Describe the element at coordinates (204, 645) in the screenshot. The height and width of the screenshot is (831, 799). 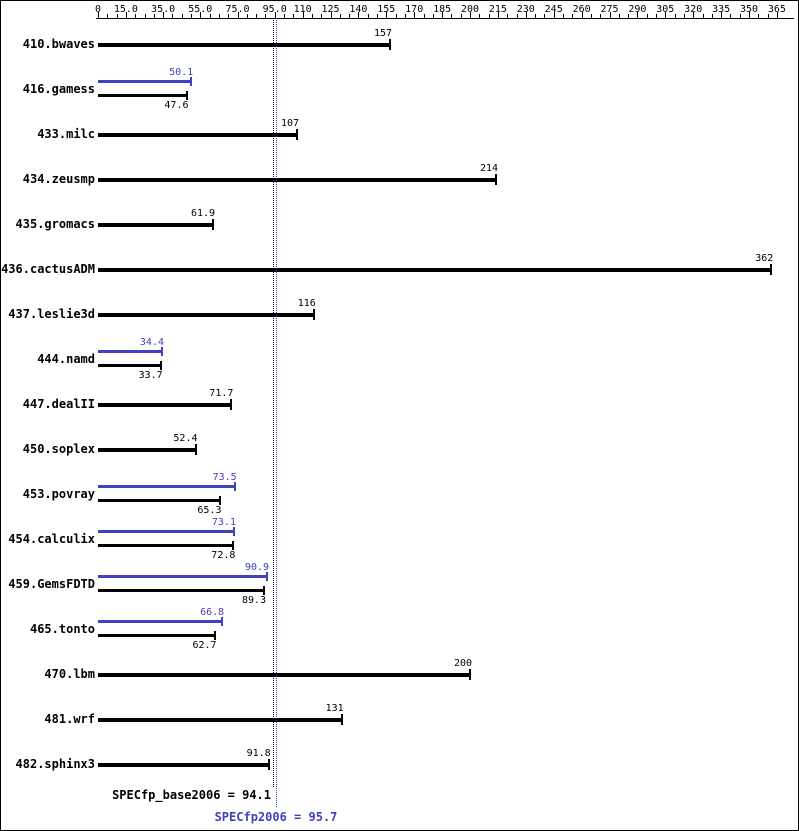
I see `base-value-label: 62.7` at that location.